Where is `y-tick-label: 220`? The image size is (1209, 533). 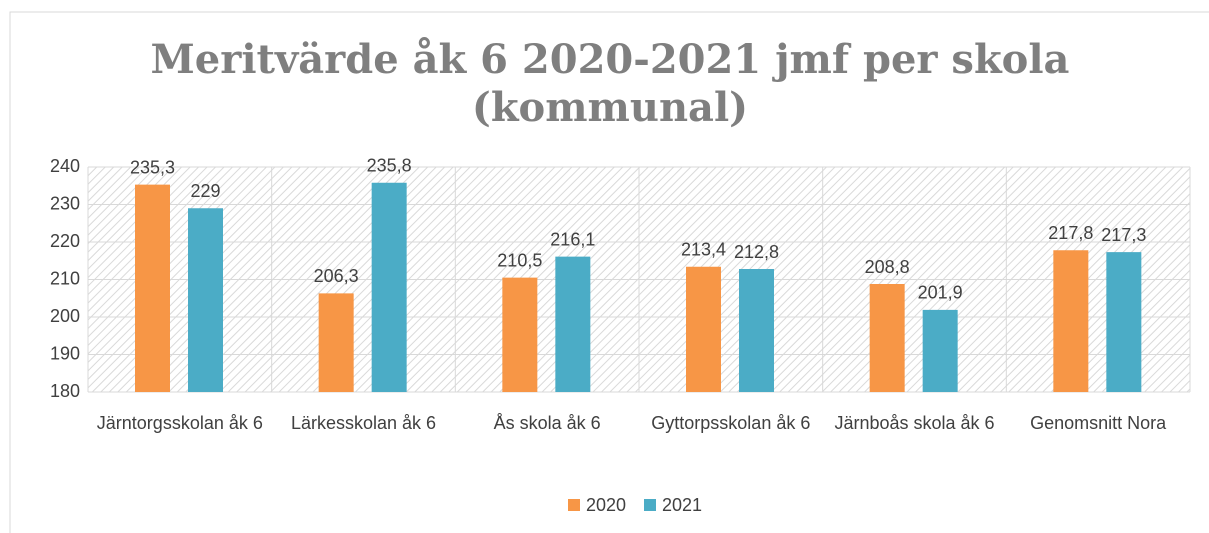 y-tick-label: 220 is located at coordinates (65, 241).